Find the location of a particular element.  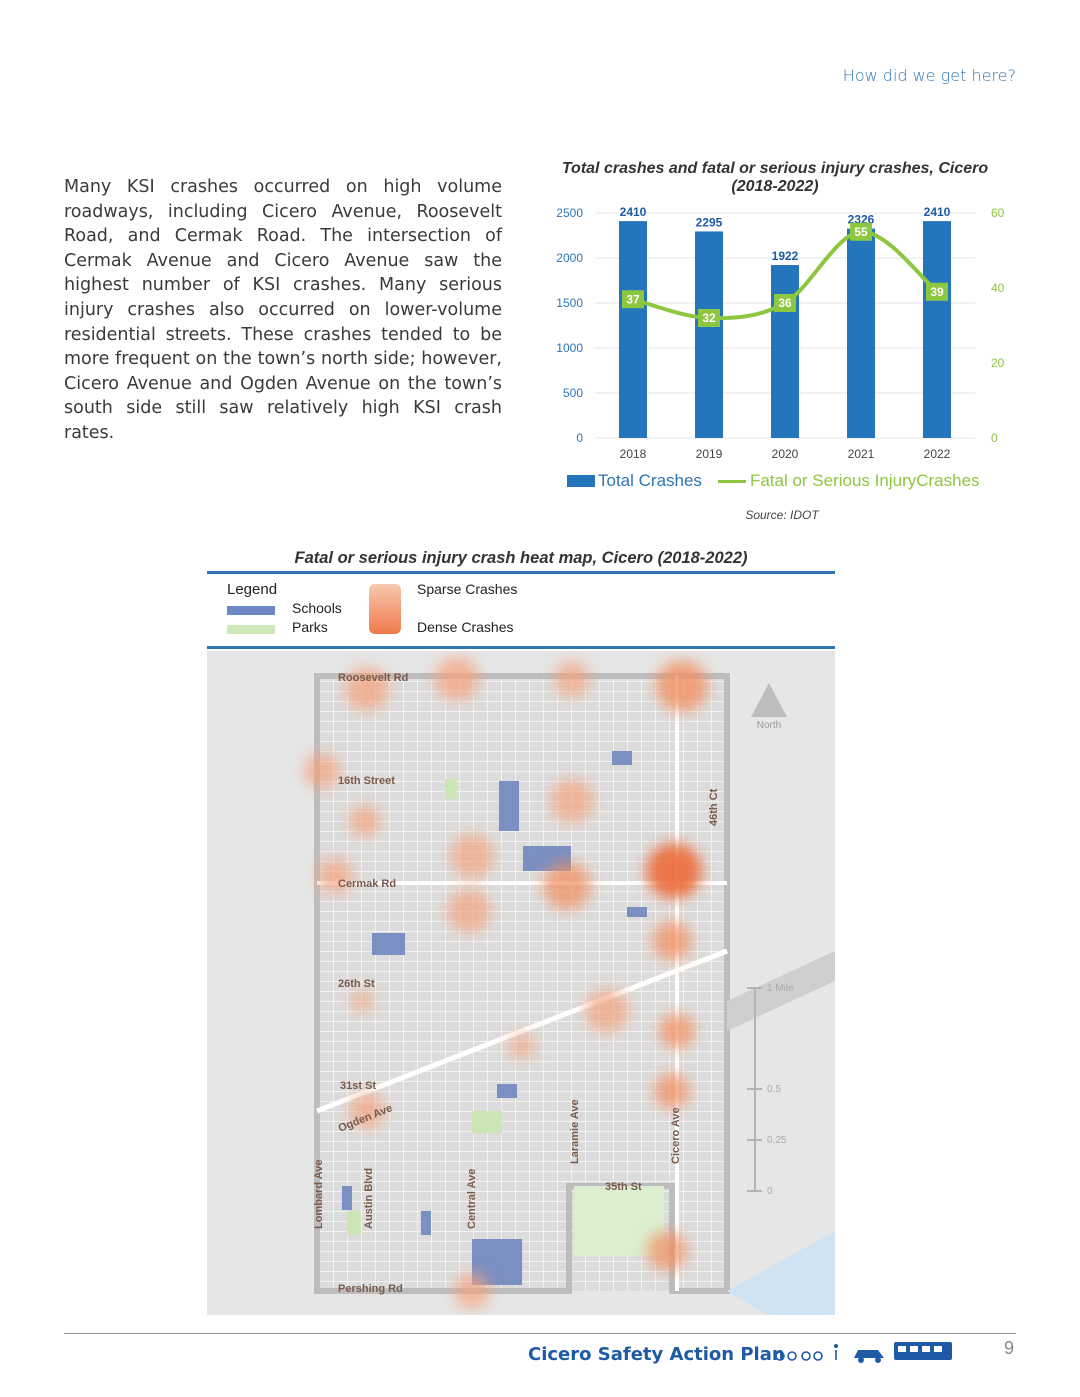

x-tick-label: 2021 is located at coordinates (861, 454).